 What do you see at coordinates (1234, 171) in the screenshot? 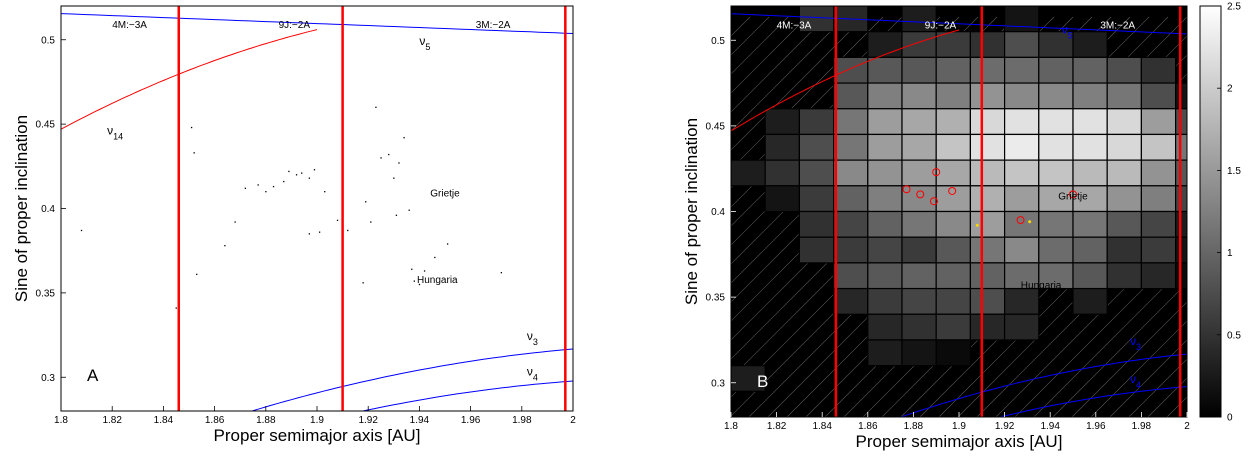
I see `colorbar-tick-label: 1.5` at bounding box center [1234, 171].